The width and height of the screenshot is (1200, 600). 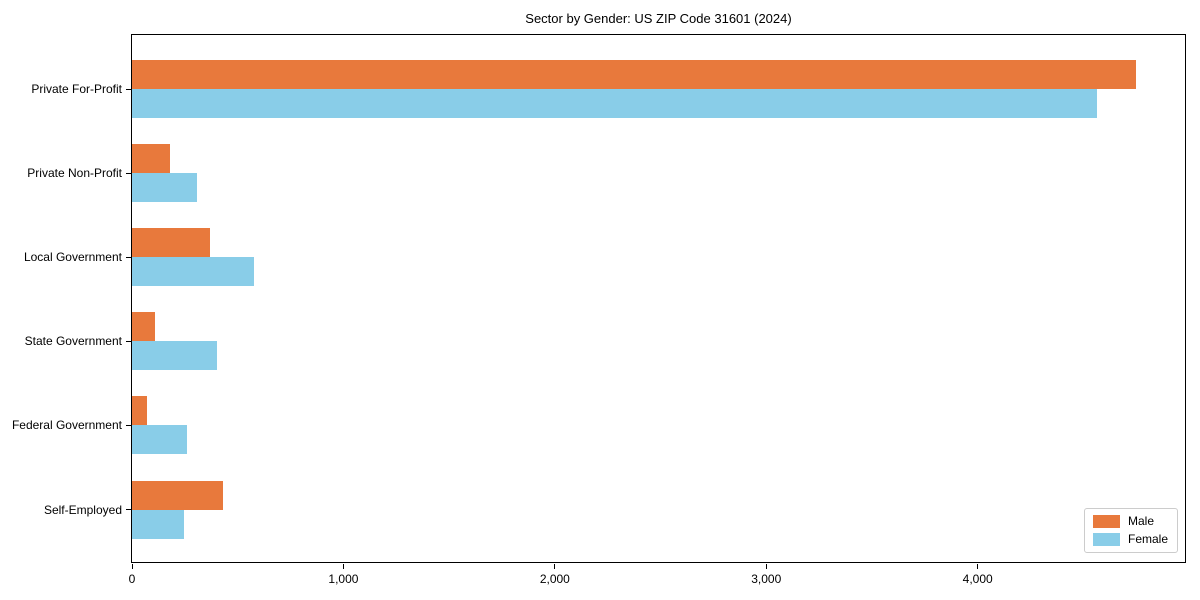 What do you see at coordinates (72, 257) in the screenshot?
I see `y-tick-label: Local Government` at bounding box center [72, 257].